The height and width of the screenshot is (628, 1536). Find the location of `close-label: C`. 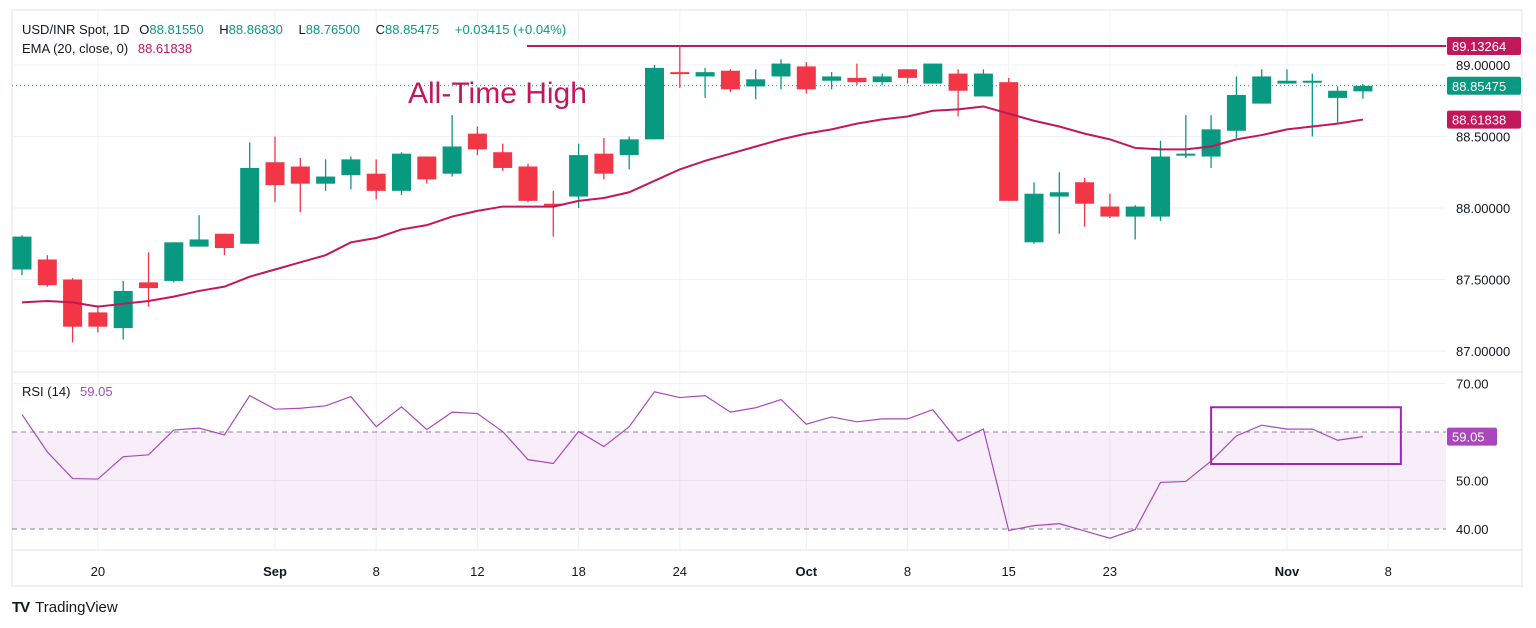

close-label: C is located at coordinates (380, 29).